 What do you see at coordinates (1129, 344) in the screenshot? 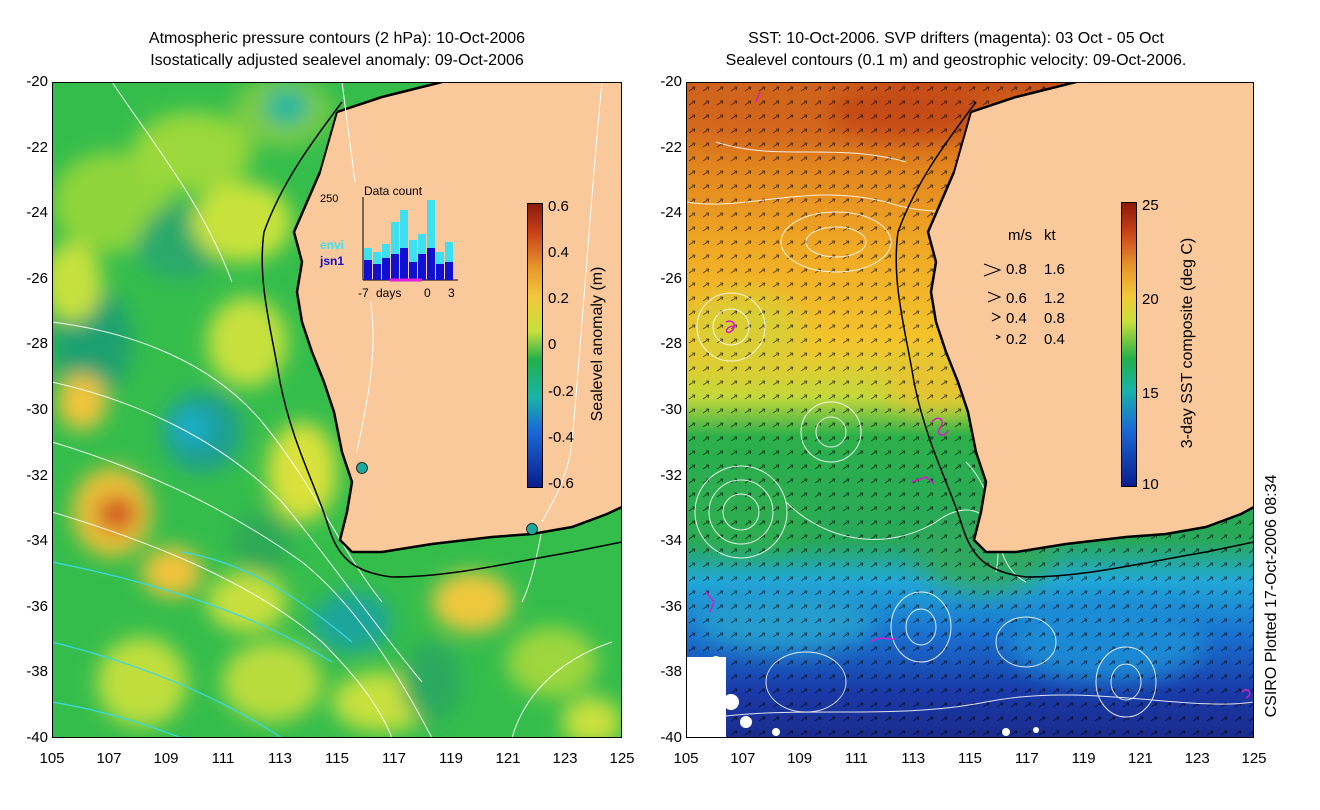
I see `sst-colorbar` at bounding box center [1129, 344].